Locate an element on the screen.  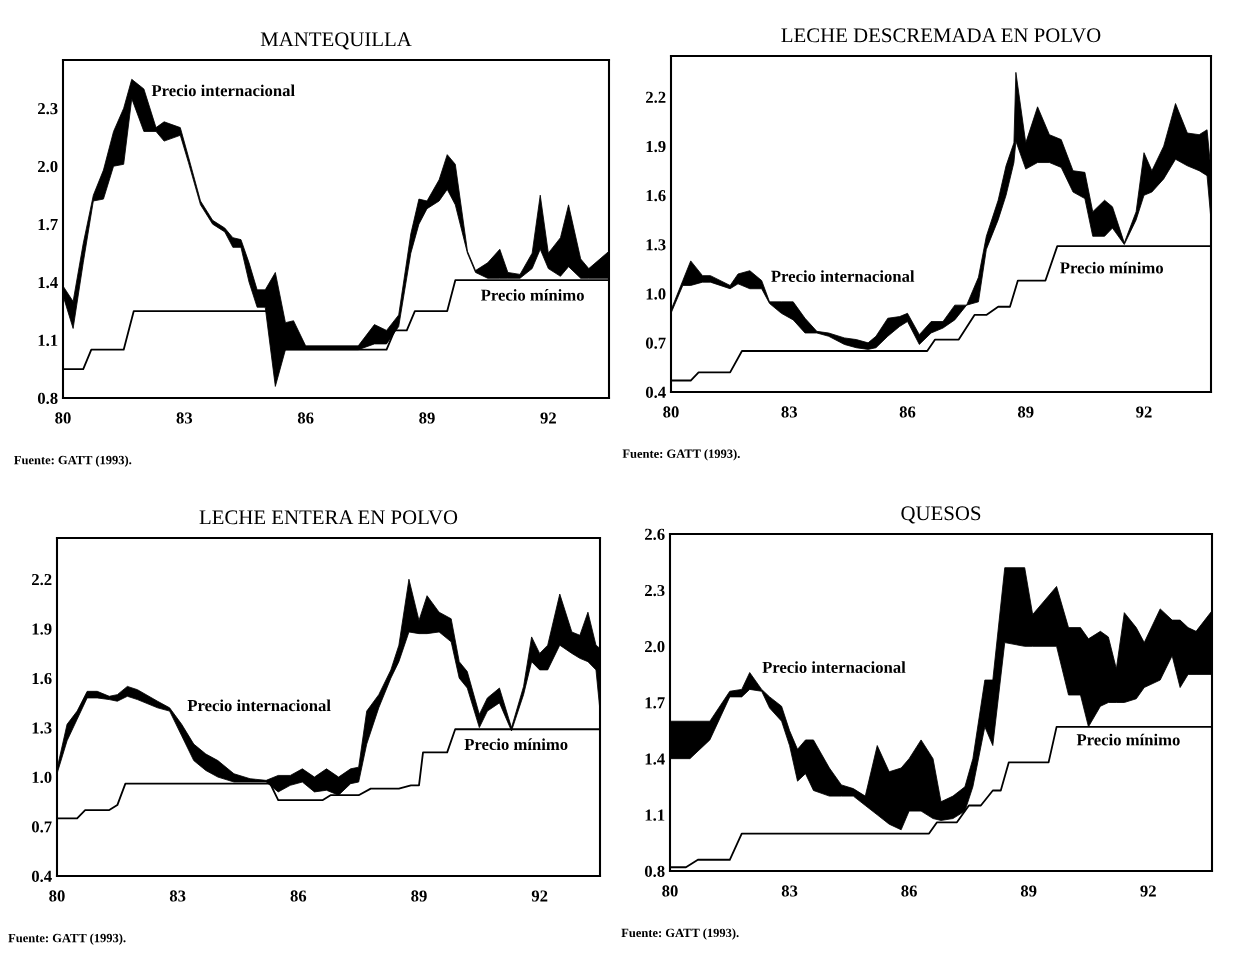
chart-title: LECHE DESCREMADA EN POLVO is located at coordinates (941, 35).